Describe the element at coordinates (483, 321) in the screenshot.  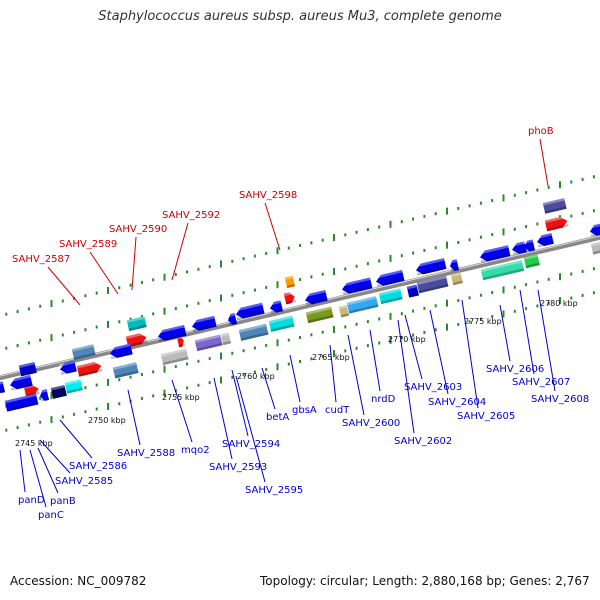
I see `scale-label: 2775 kbp` at that location.